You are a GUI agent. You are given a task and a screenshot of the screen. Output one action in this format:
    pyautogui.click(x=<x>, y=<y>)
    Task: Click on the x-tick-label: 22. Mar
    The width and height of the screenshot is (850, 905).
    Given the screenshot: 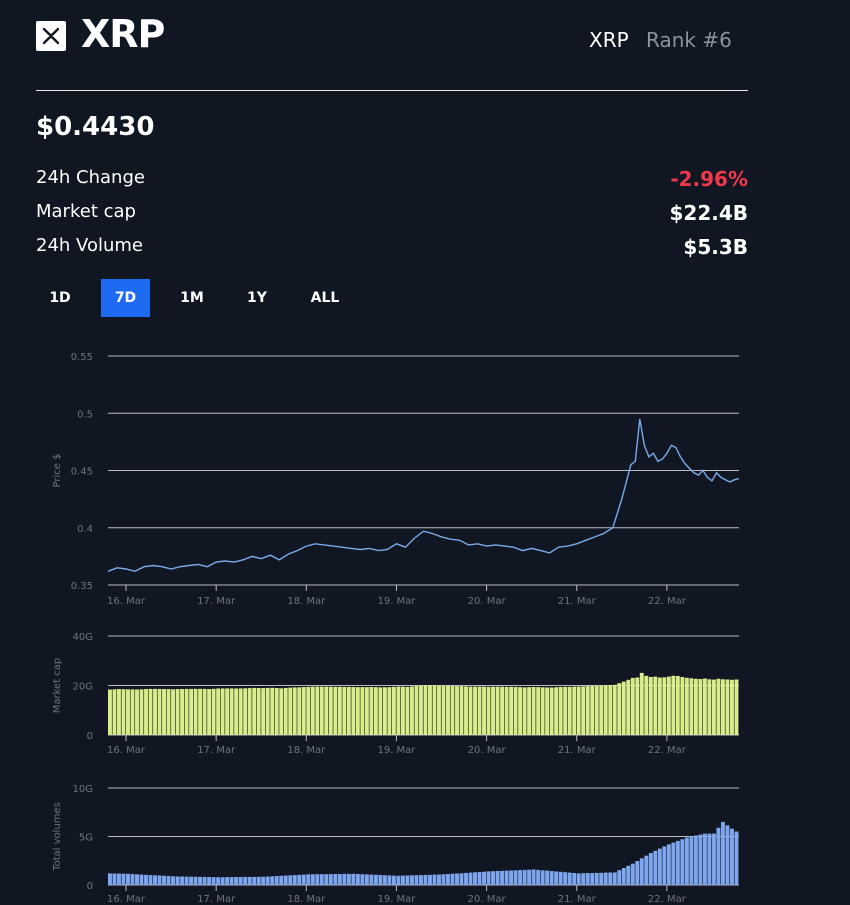 What is the action you would take?
    pyautogui.click(x=667, y=750)
    